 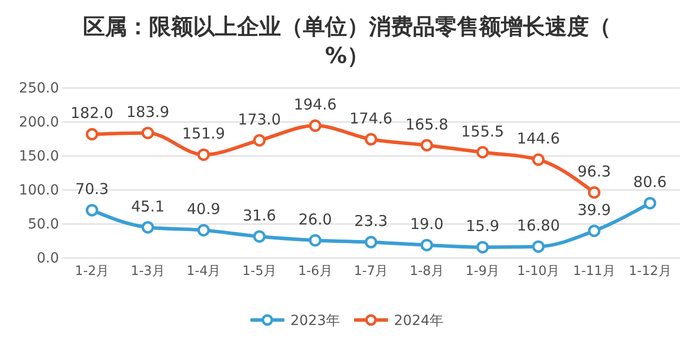 What do you see at coordinates (594, 272) in the screenshot?
I see `x-tick-label: 1-11月` at bounding box center [594, 272].